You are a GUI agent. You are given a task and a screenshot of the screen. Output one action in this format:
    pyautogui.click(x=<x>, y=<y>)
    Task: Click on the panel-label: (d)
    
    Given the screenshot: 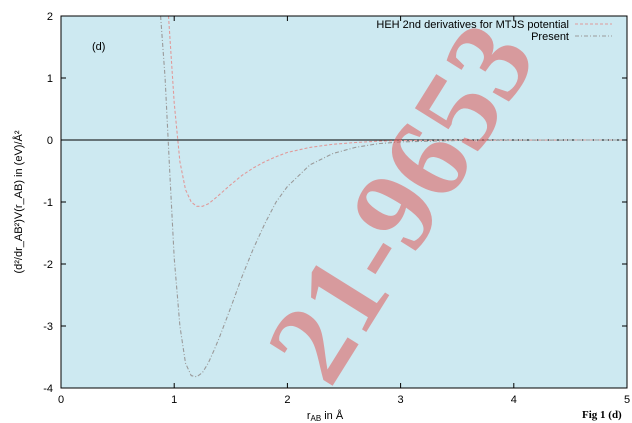 What is the action you would take?
    pyautogui.click(x=98, y=47)
    